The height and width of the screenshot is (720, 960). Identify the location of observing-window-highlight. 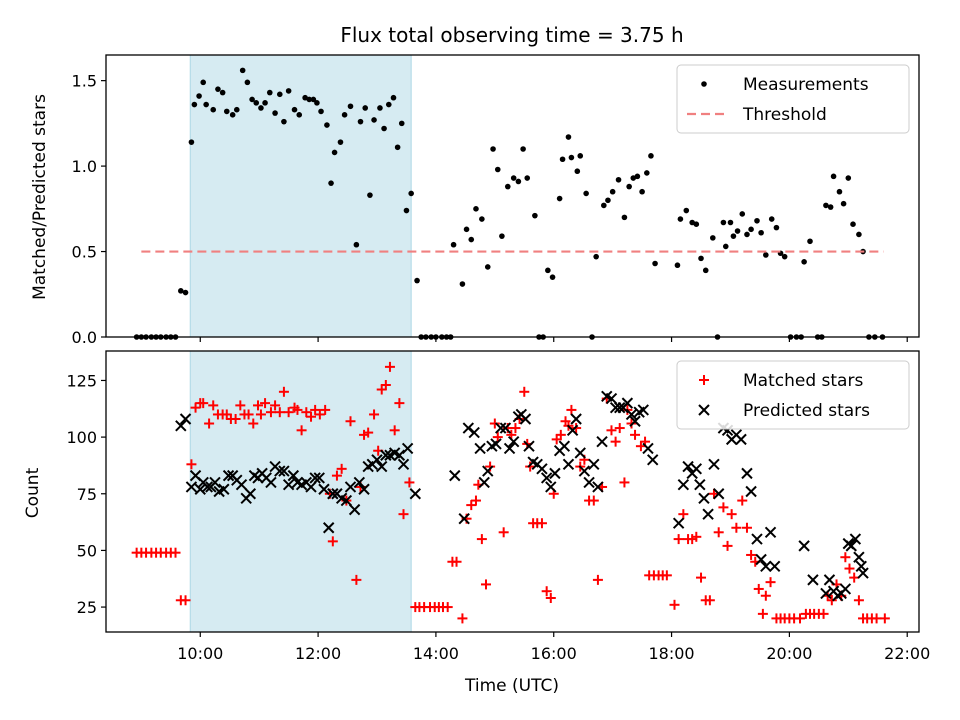
(300, 196).